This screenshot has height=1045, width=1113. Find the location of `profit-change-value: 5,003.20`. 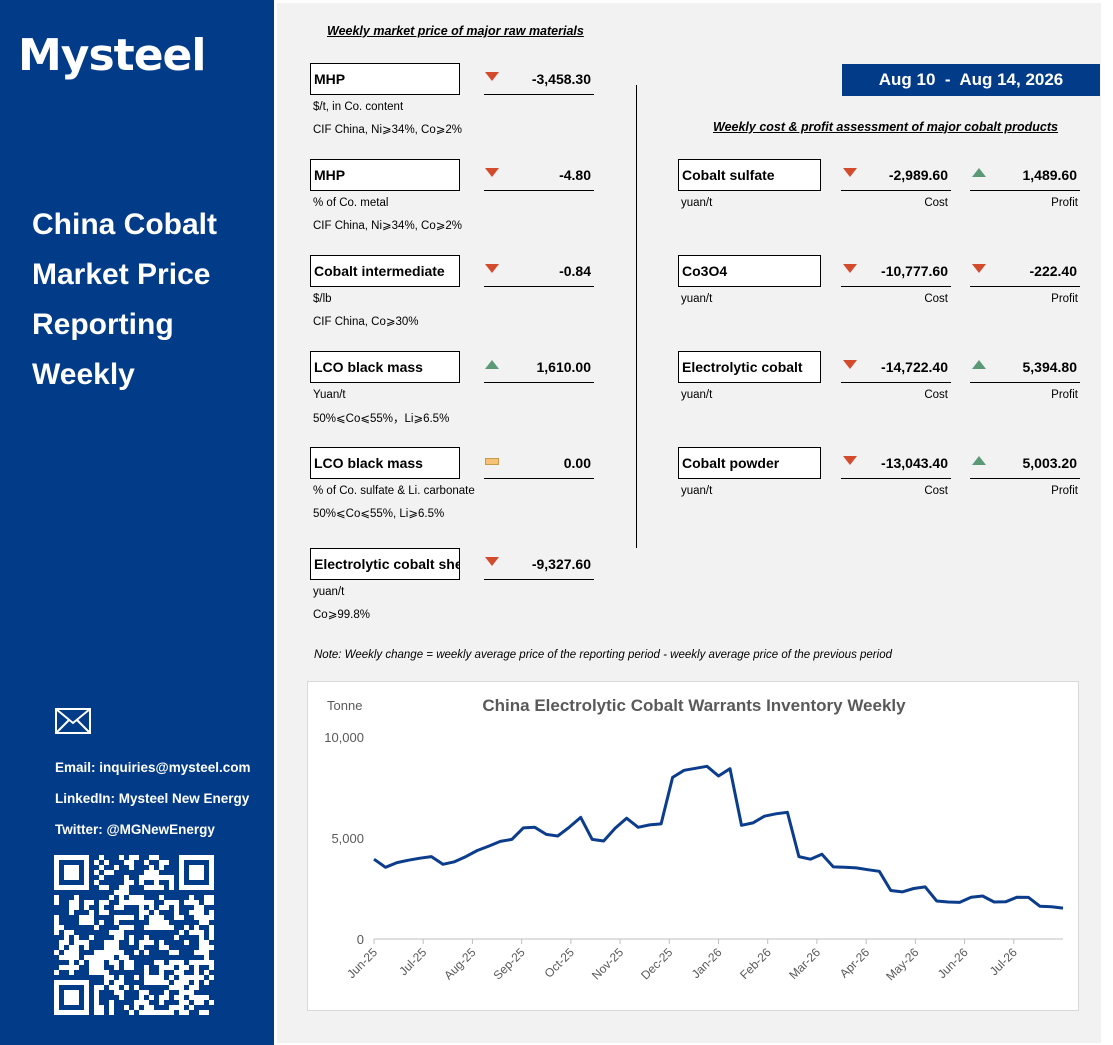

profit-change-value: 5,003.20 is located at coordinates (1025, 463).